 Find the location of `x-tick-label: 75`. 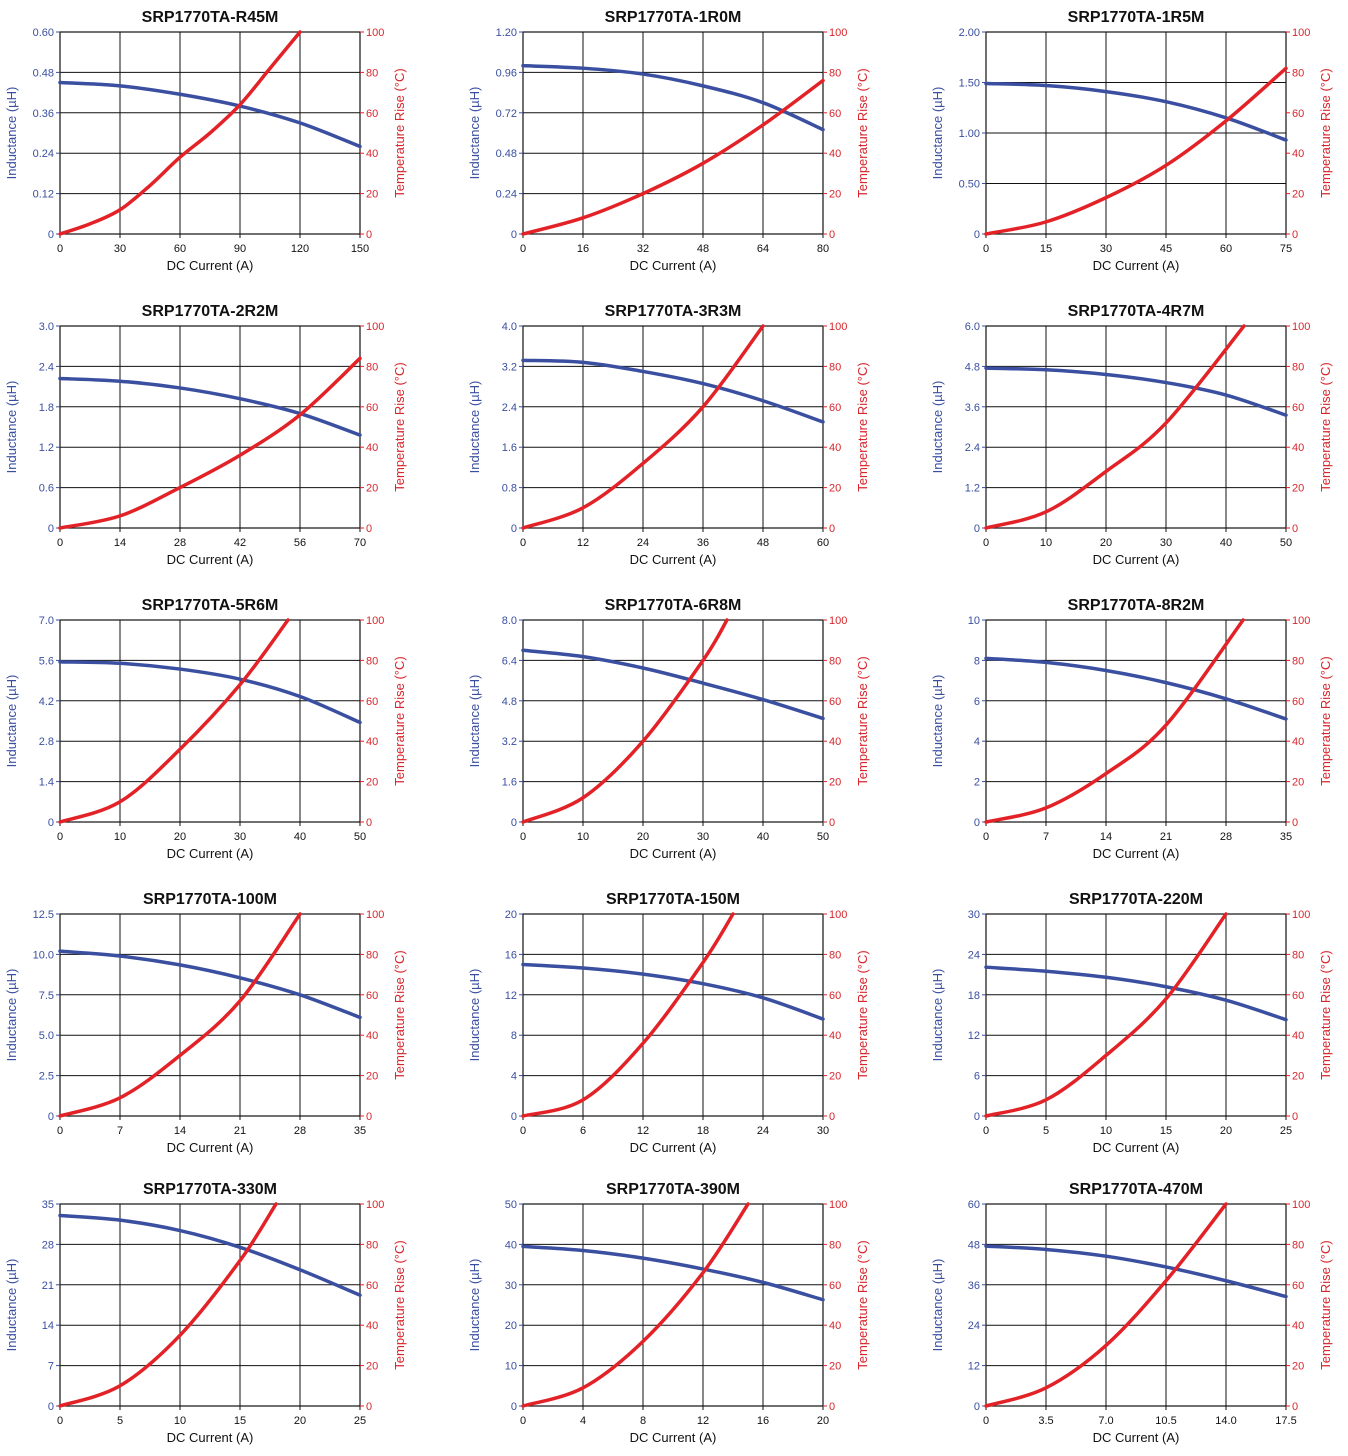

x-tick-label: 75 is located at coordinates (1286, 249).